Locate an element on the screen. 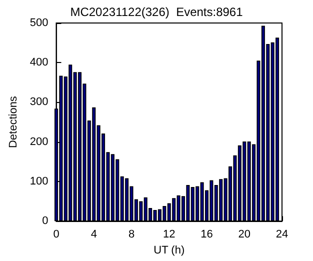 Image resolution: width=313 pixels, height=261 pixels. x-tick-label: 4 is located at coordinates (93, 234).